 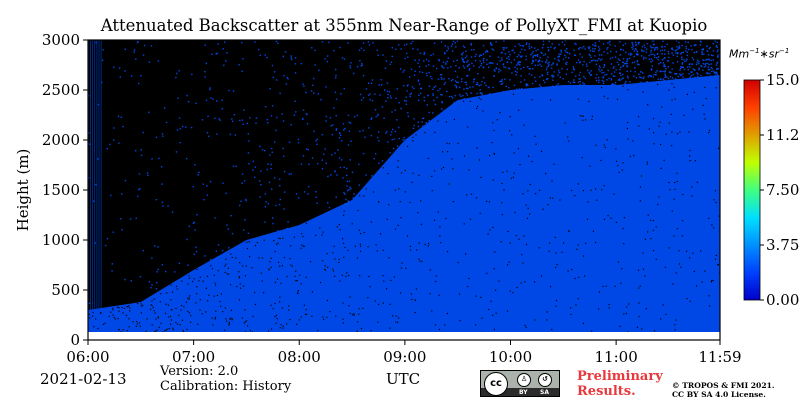 What do you see at coordinates (83, 379) in the screenshot?
I see `date-label: 2021-02-13` at bounding box center [83, 379].